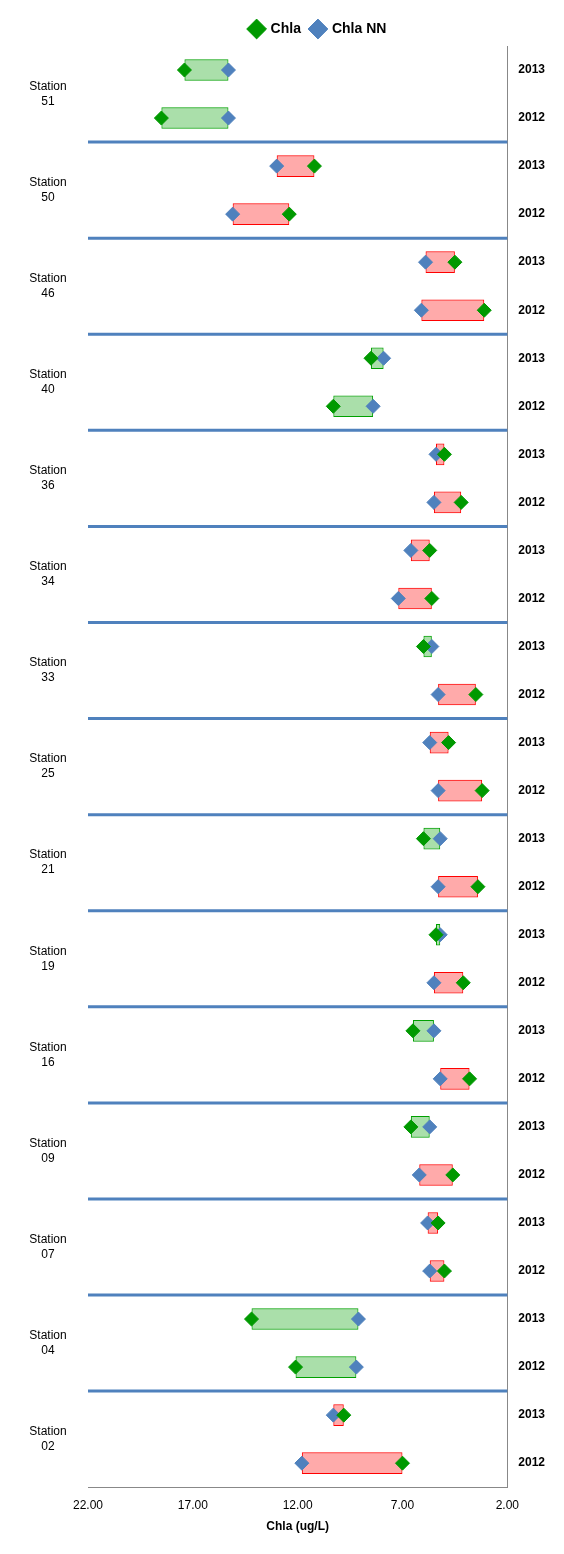 The image size is (564, 1554). What do you see at coordinates (48, 286) in the screenshot?
I see `text: Station 46` at bounding box center [48, 286].